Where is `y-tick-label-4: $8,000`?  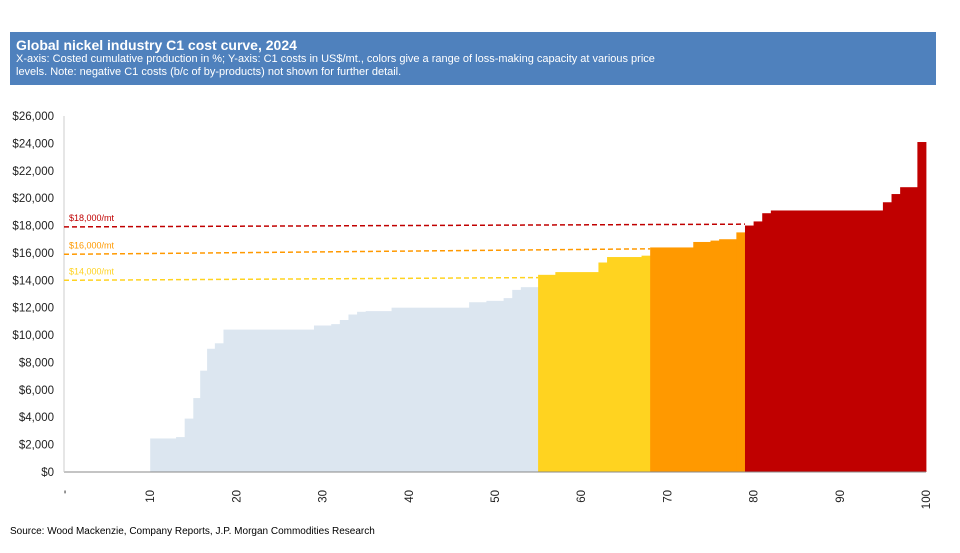
y-tick-label-4: $8,000 is located at coordinates (36, 363).